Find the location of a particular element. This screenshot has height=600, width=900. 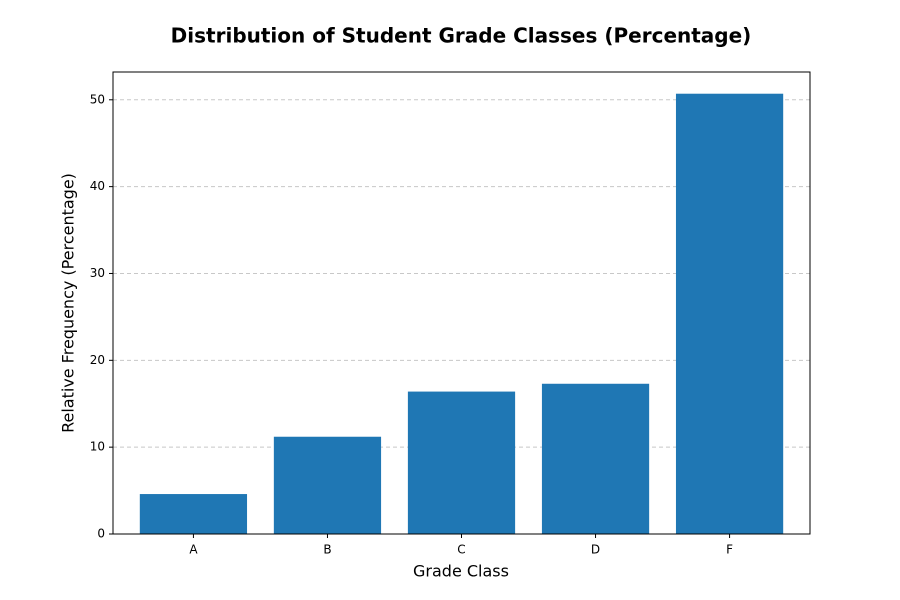

x-tick-label: D is located at coordinates (595, 550).